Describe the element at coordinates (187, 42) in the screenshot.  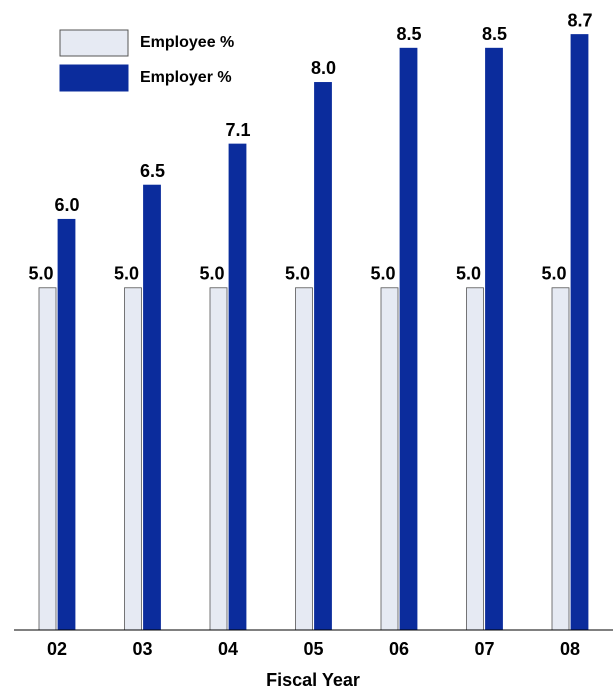
I see `legend-label: Employee %` at that location.